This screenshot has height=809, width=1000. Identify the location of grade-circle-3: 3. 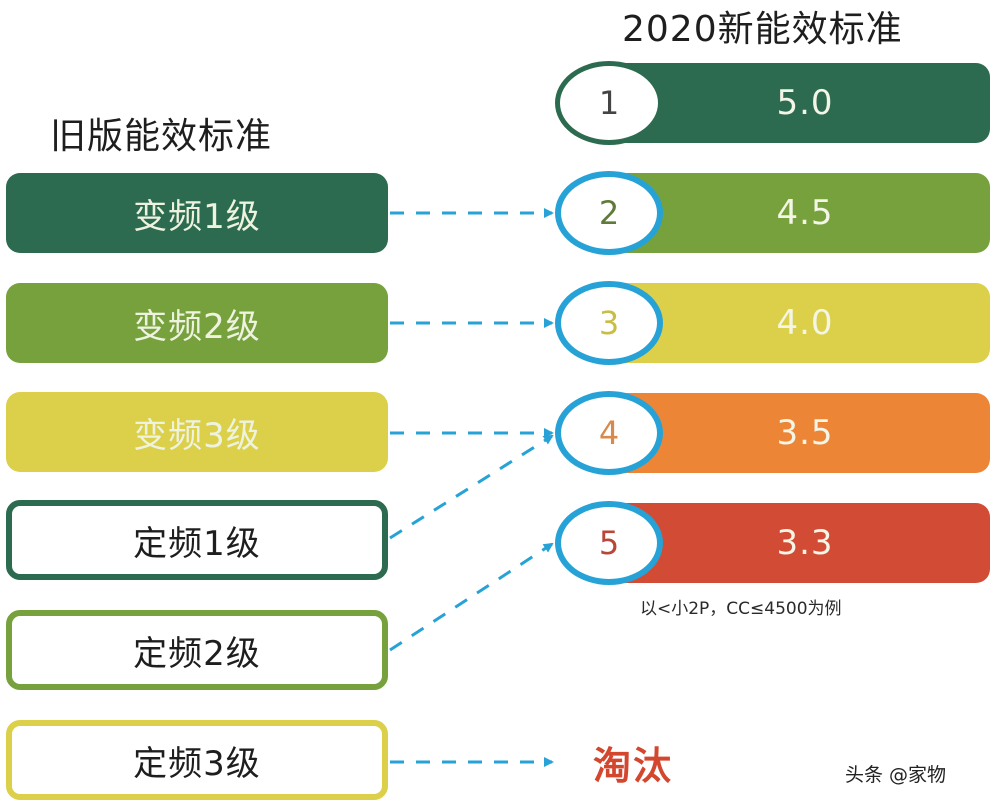
(609, 323).